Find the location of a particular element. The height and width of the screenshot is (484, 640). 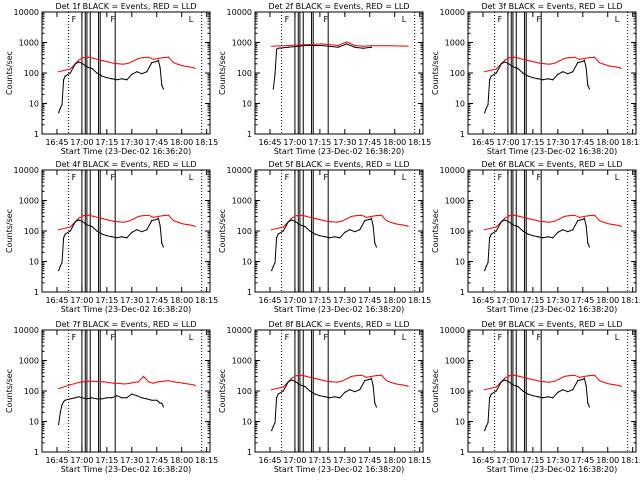

y-axis-label: Counts/sec is located at coordinates (9, 391).